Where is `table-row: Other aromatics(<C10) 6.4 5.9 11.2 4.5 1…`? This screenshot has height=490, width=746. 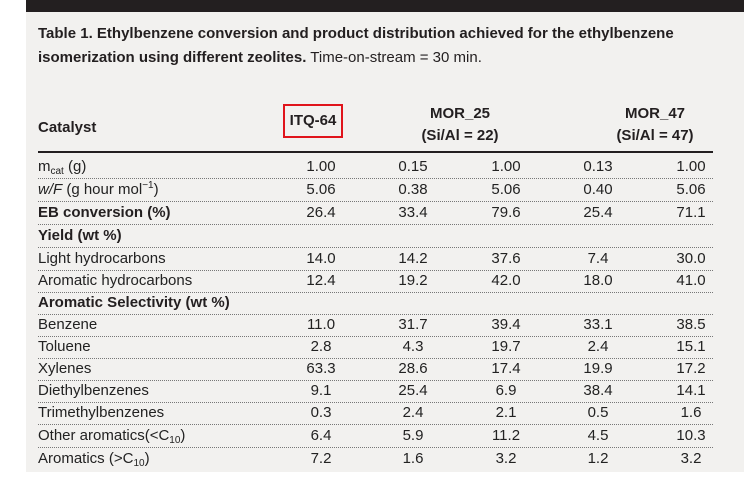 table-row: Other aromatics(<C10) 6.4 5.9 11.2 4.5 1… is located at coordinates (375, 436).